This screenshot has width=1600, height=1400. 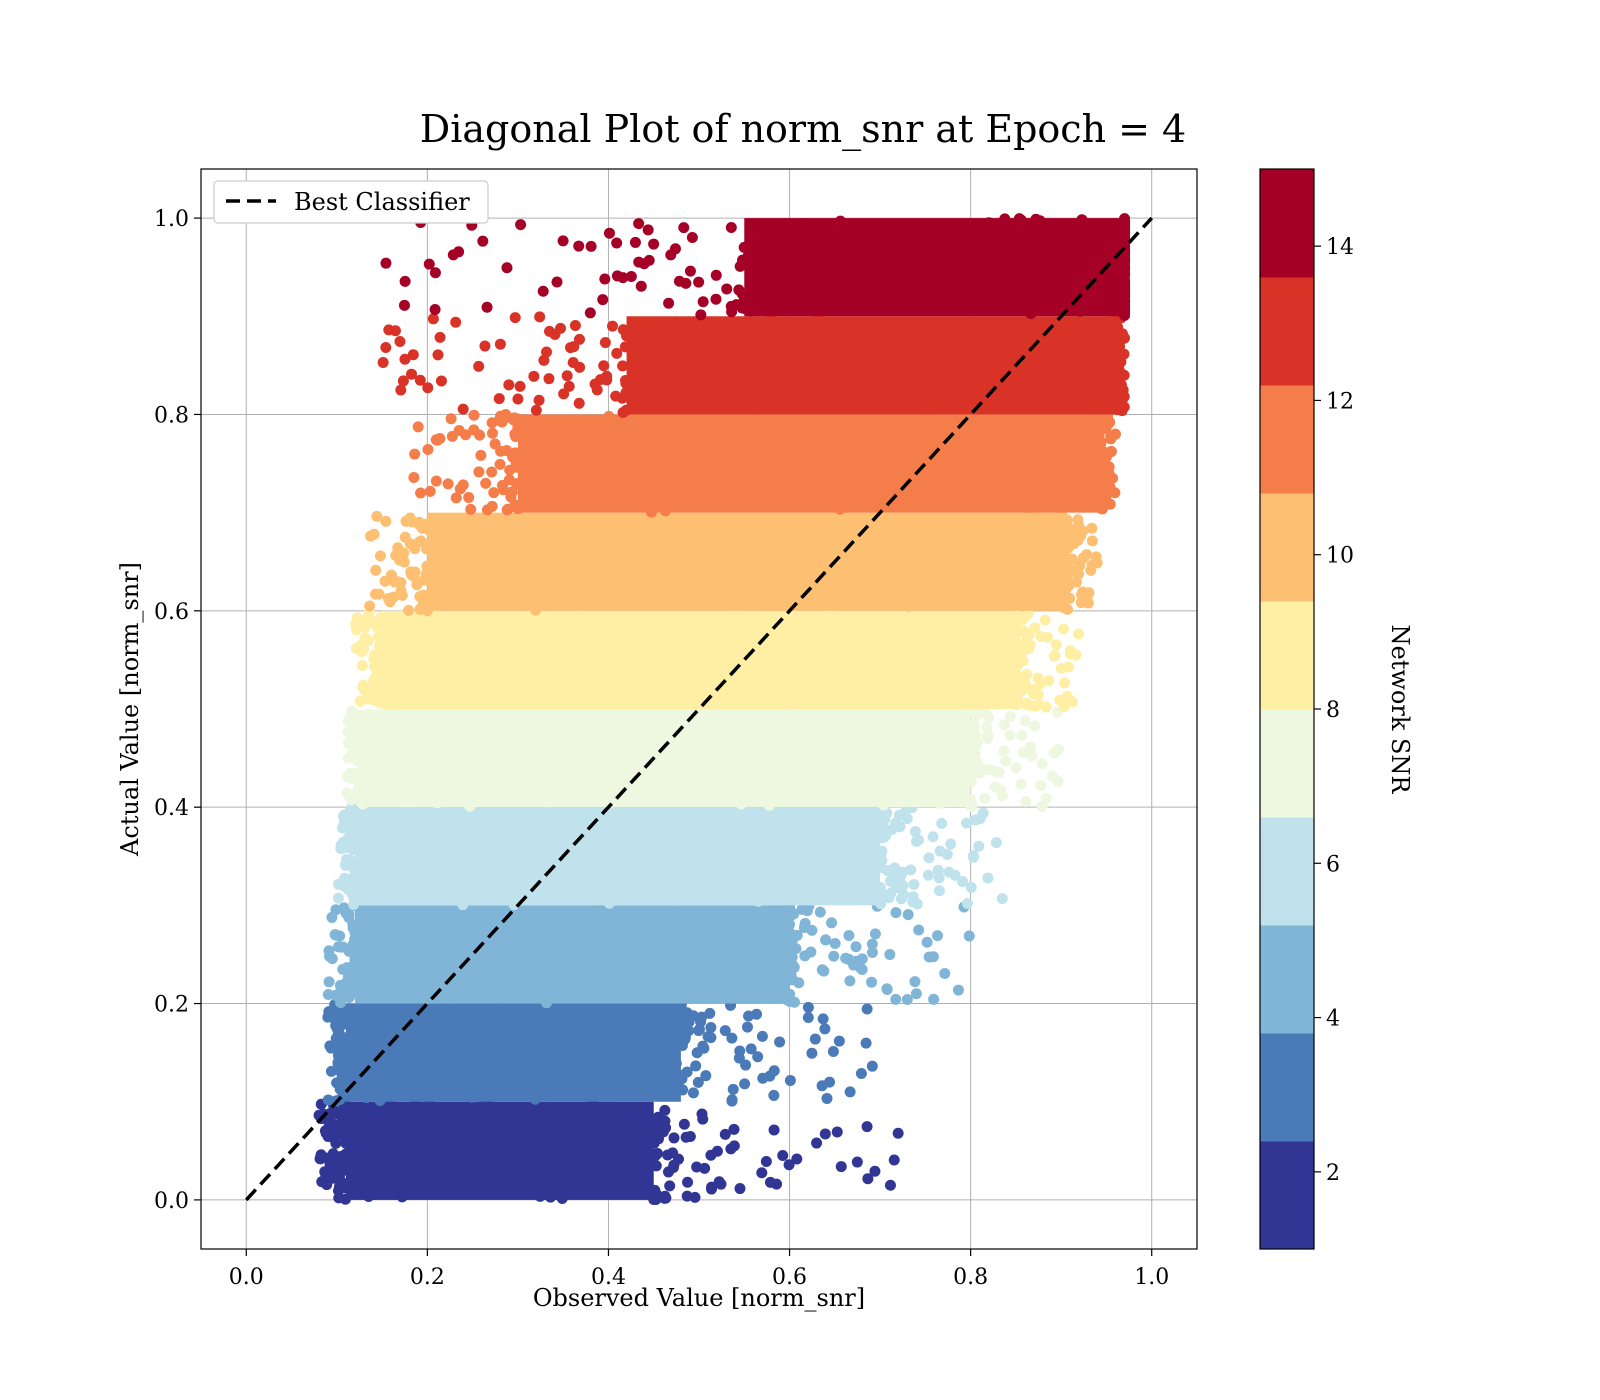 What do you see at coordinates (171, 1201) in the screenshot?
I see `y-tick-label: 0.0` at bounding box center [171, 1201].